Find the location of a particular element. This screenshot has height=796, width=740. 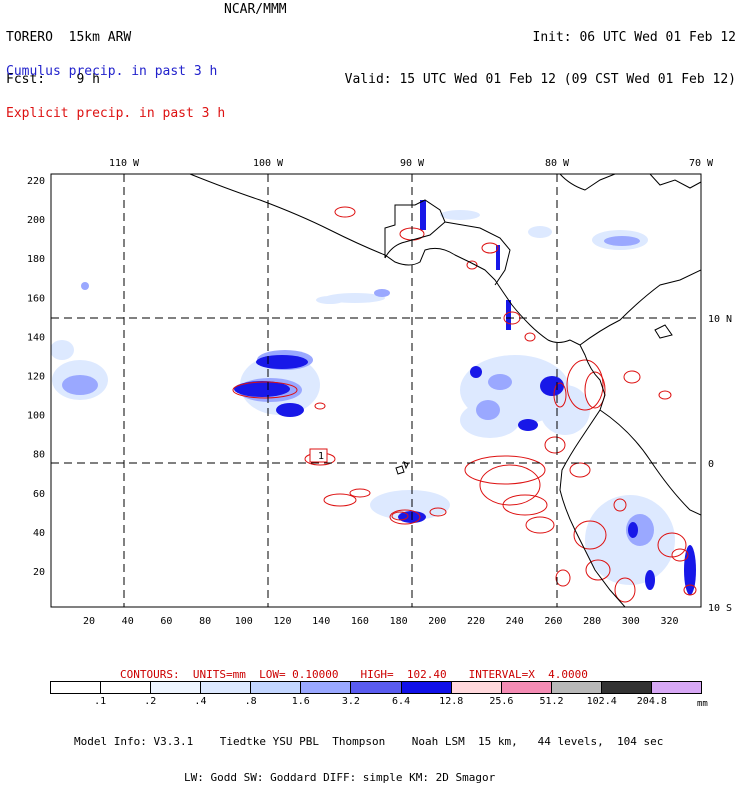

lat-label-eq: 0 is located at coordinates (711, 464).